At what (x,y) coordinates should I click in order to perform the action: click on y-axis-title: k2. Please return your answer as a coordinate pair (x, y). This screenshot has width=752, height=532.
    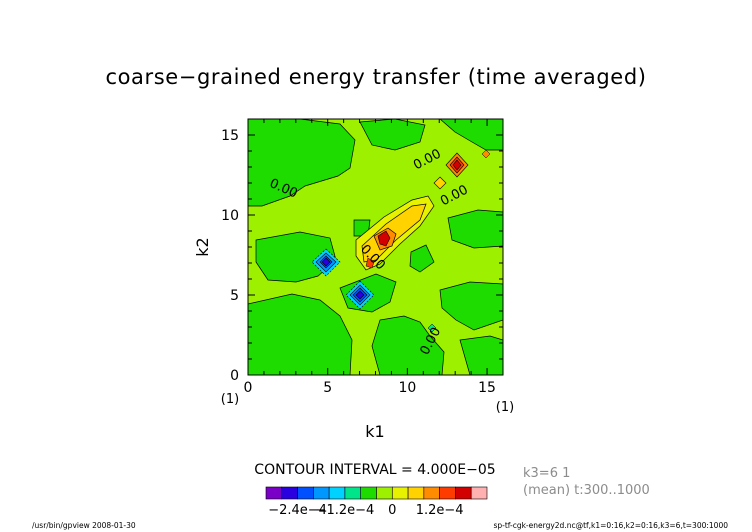
    Looking at the image, I should click on (202, 246).